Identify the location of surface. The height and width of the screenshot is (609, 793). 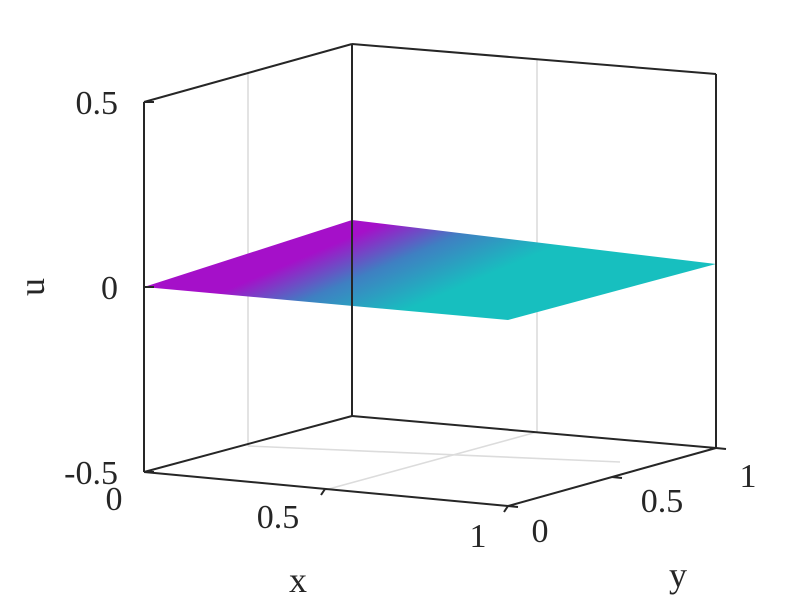
(430, 270).